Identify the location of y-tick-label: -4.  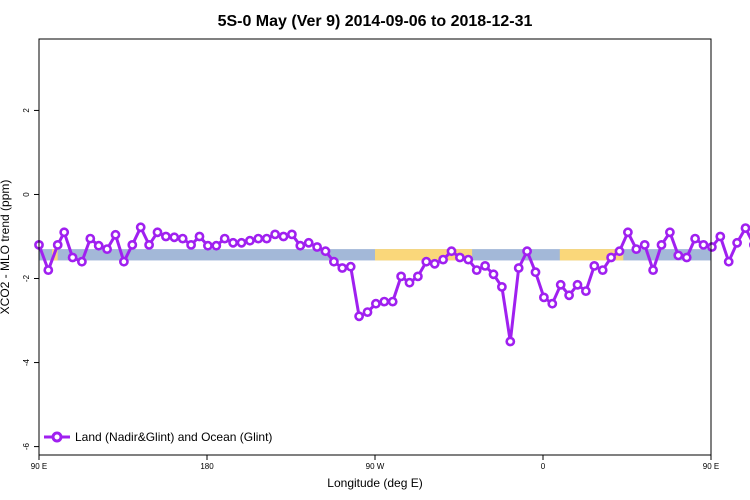
(26, 362).